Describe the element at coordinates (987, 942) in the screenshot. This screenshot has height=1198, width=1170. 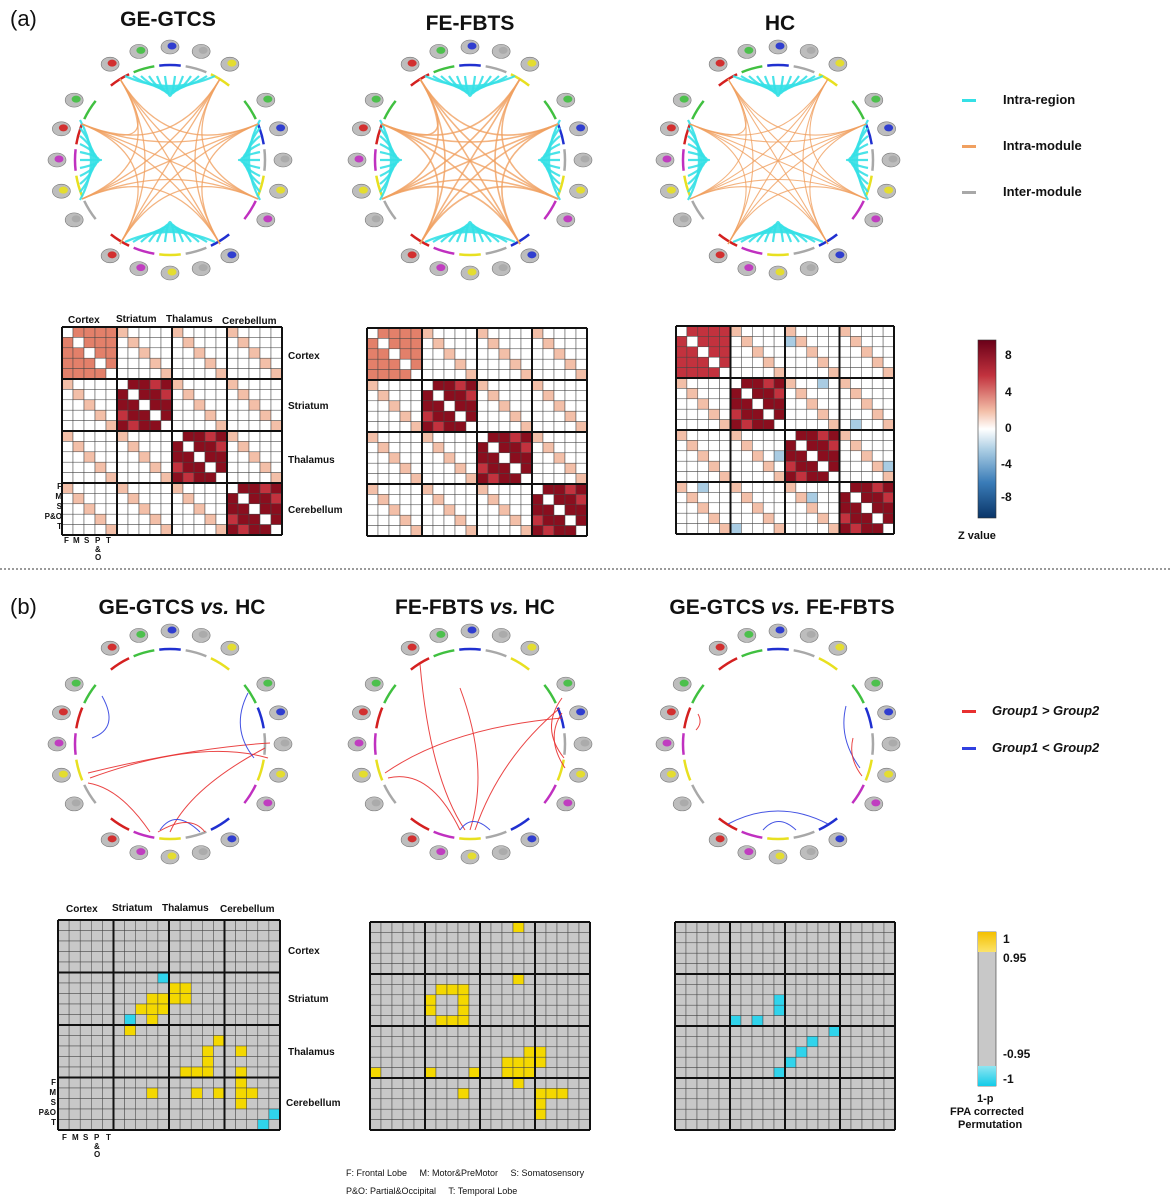
I see `colorbar-yellow` at that location.